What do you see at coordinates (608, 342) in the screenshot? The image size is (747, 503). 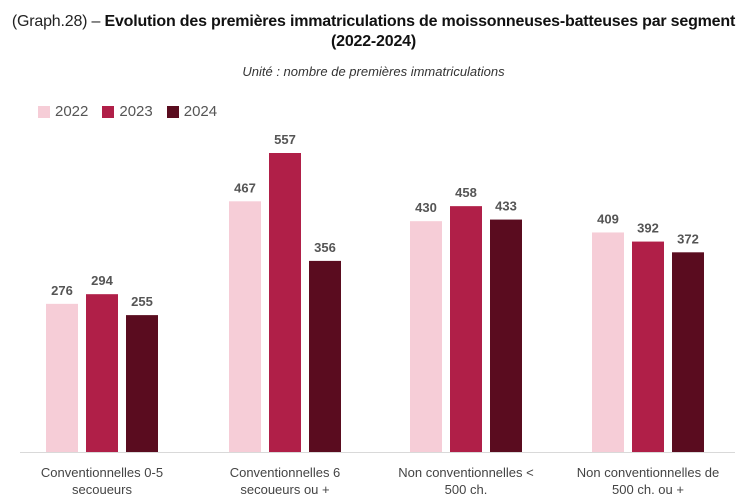 I see `bar-2022-cat4` at bounding box center [608, 342].